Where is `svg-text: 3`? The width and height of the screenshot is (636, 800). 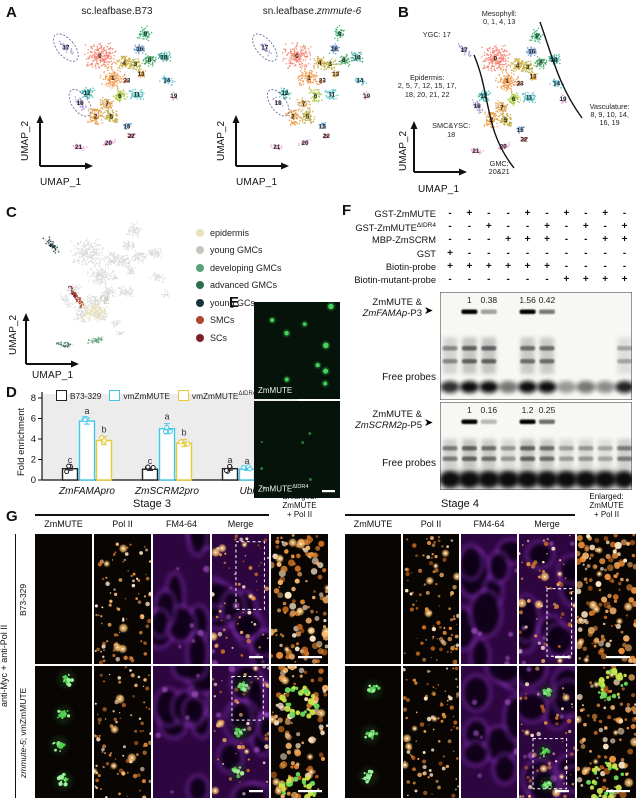
svg-text: 3 is located at coordinates (331, 64).